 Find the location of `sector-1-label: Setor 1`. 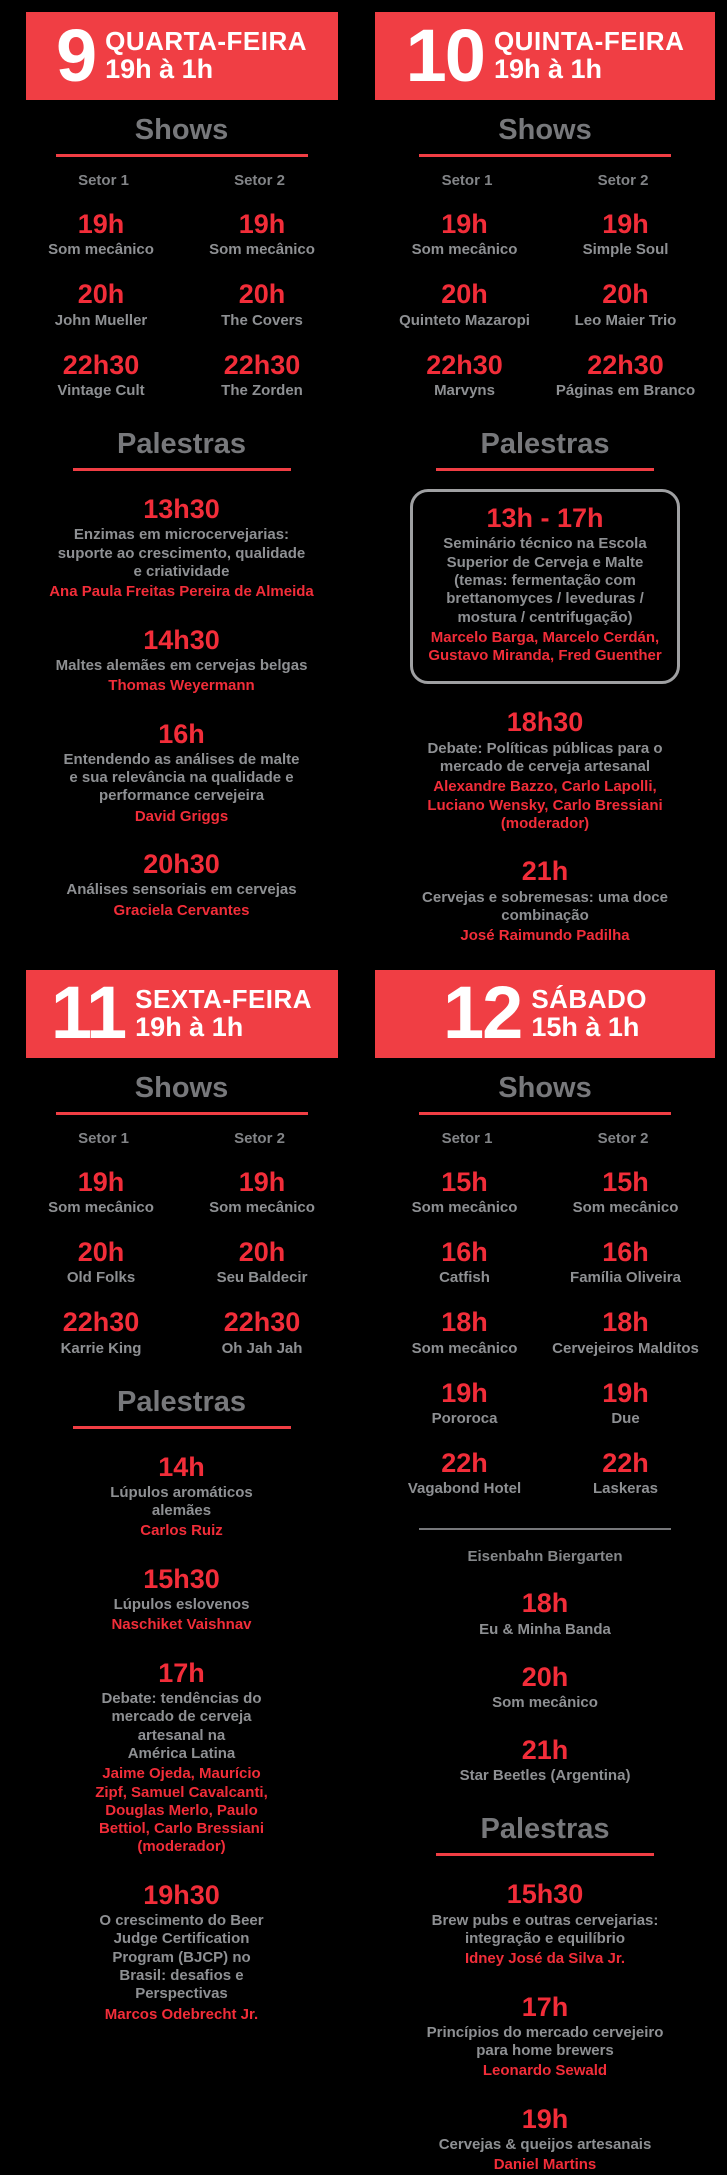

sector-1-label: Setor 1 is located at coordinates (103, 180).